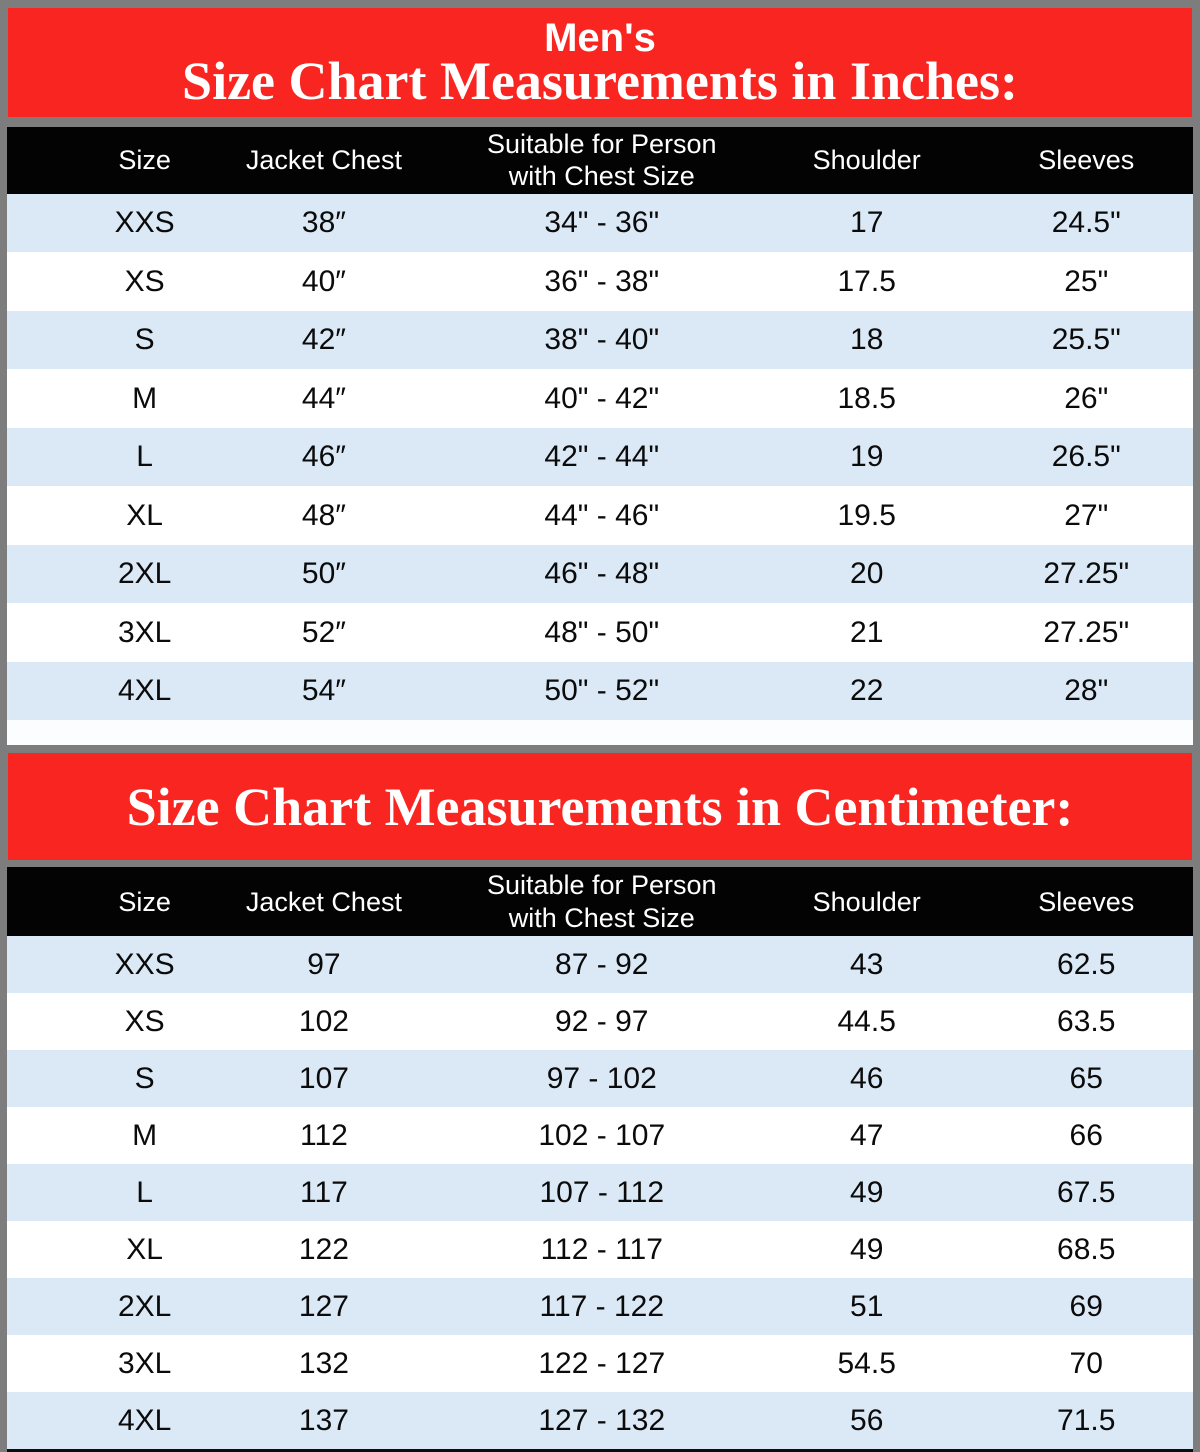 The image size is (1200, 1452). I want to click on table-row: XL 48″ 44" - 46" 19.5 27", so click(600, 515).